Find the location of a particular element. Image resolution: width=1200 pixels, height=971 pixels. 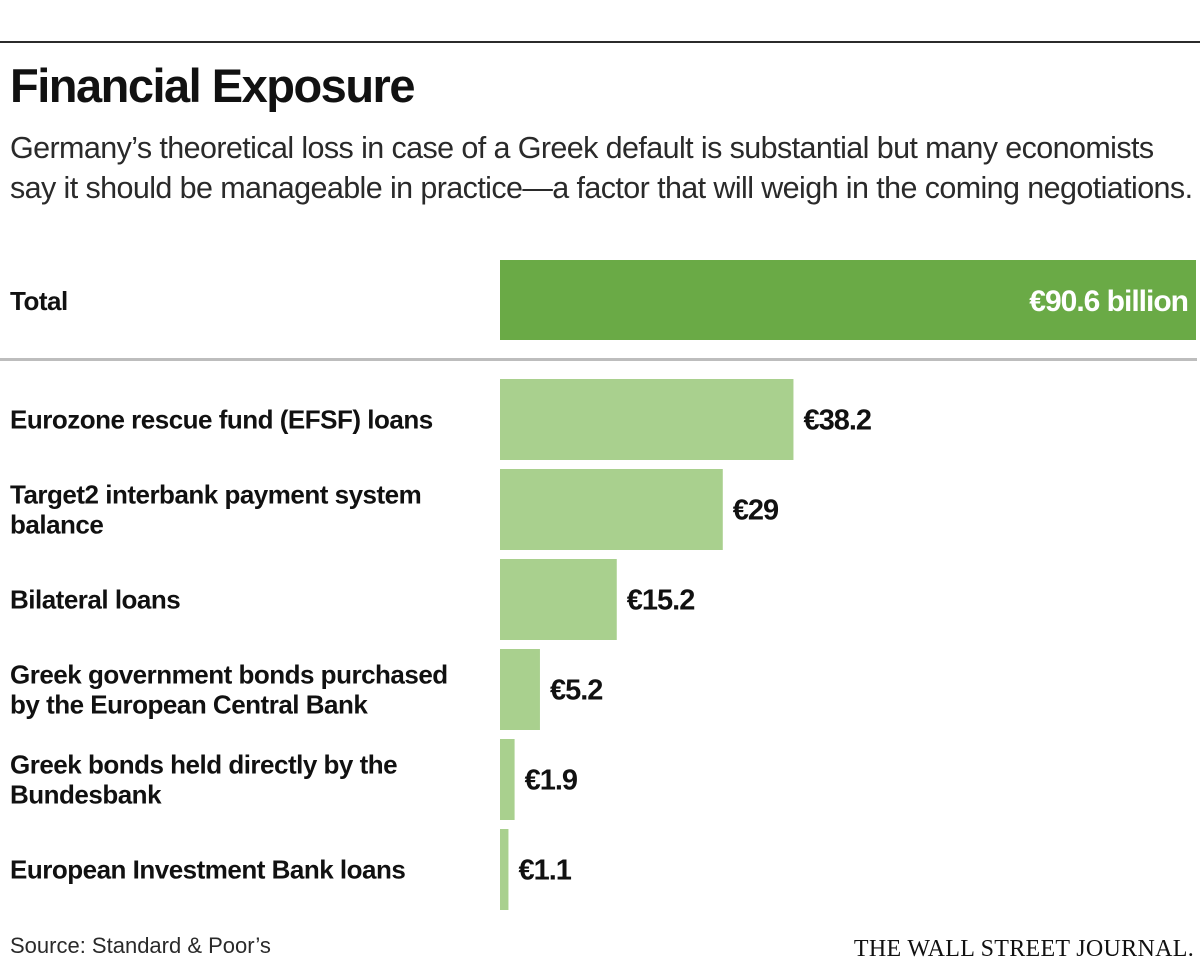

value-label-4: €5.2 is located at coordinates (576, 691).